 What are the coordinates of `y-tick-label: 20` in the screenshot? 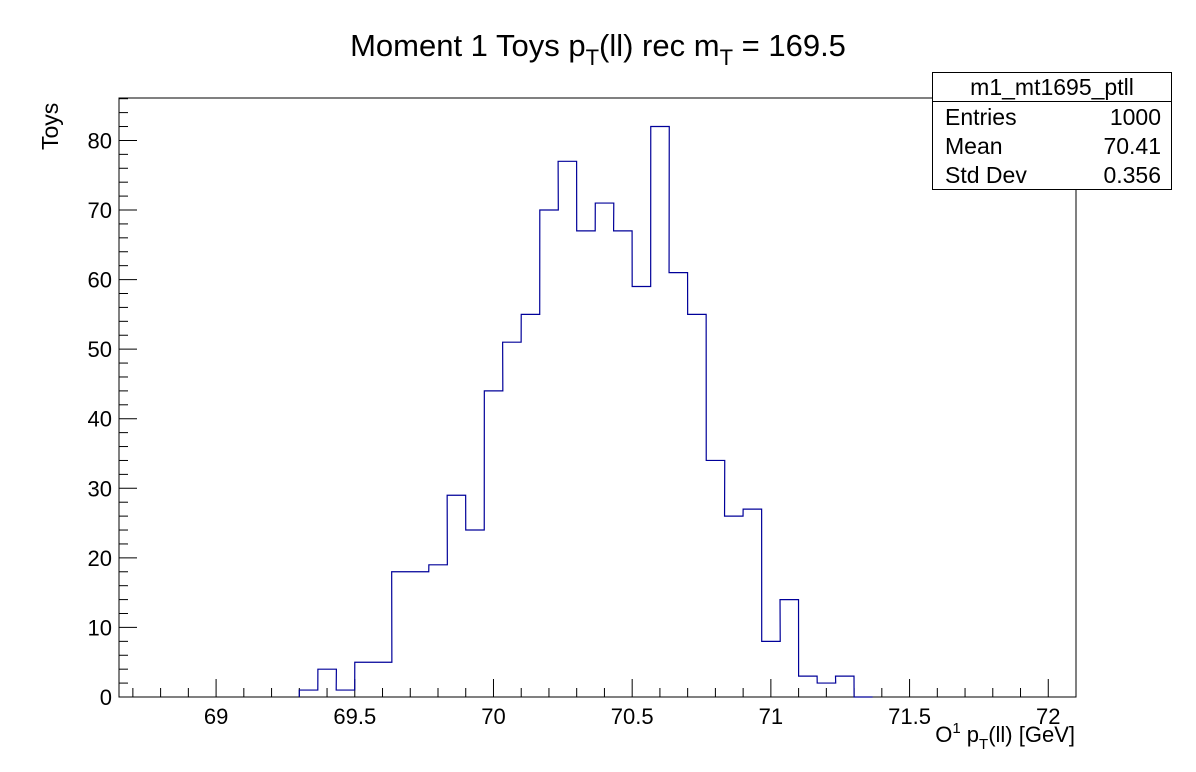 It's located at (100, 558).